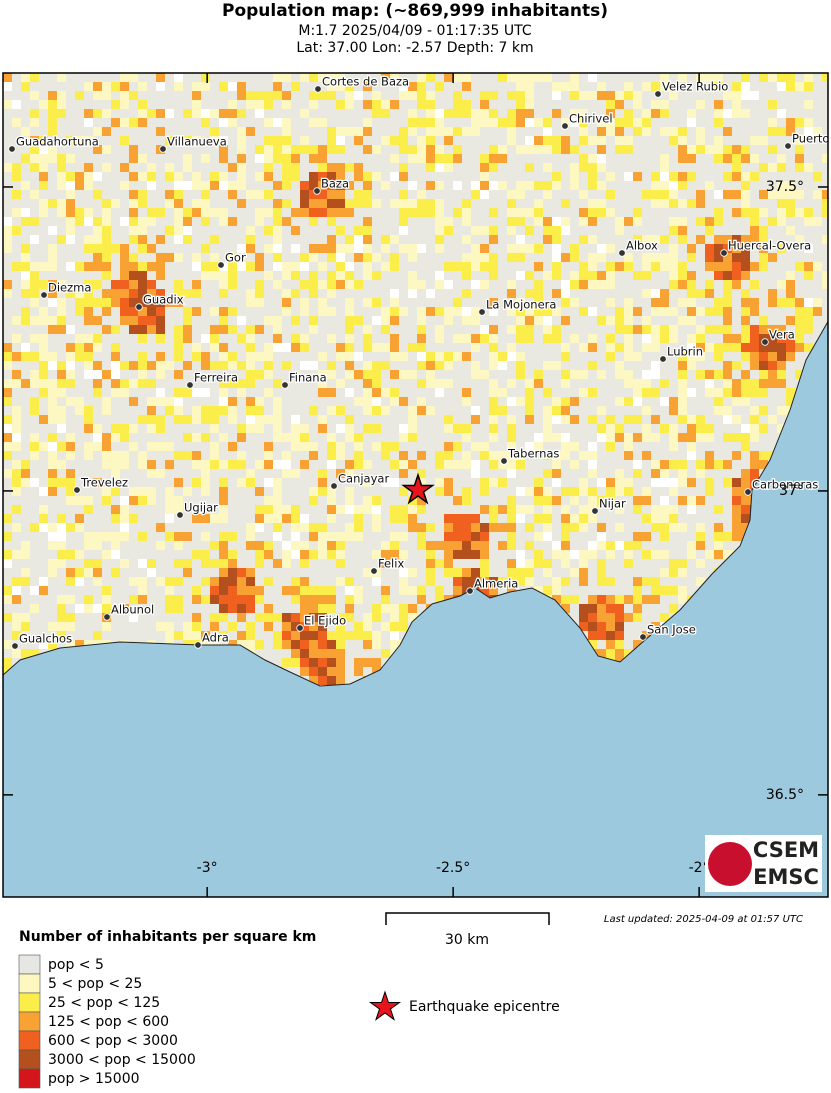  I want to click on city-label: Guadahortuna, so click(57, 142).